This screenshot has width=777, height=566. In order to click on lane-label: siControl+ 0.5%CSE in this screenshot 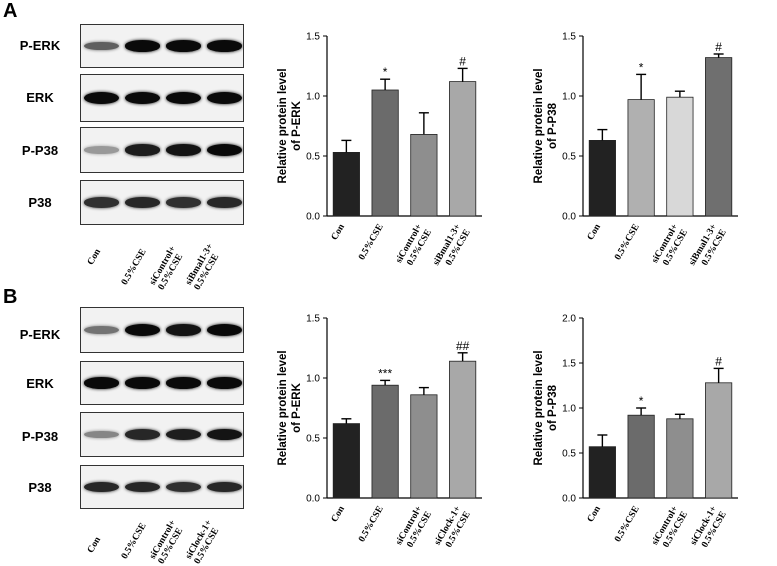, I will do `click(167, 268)`.